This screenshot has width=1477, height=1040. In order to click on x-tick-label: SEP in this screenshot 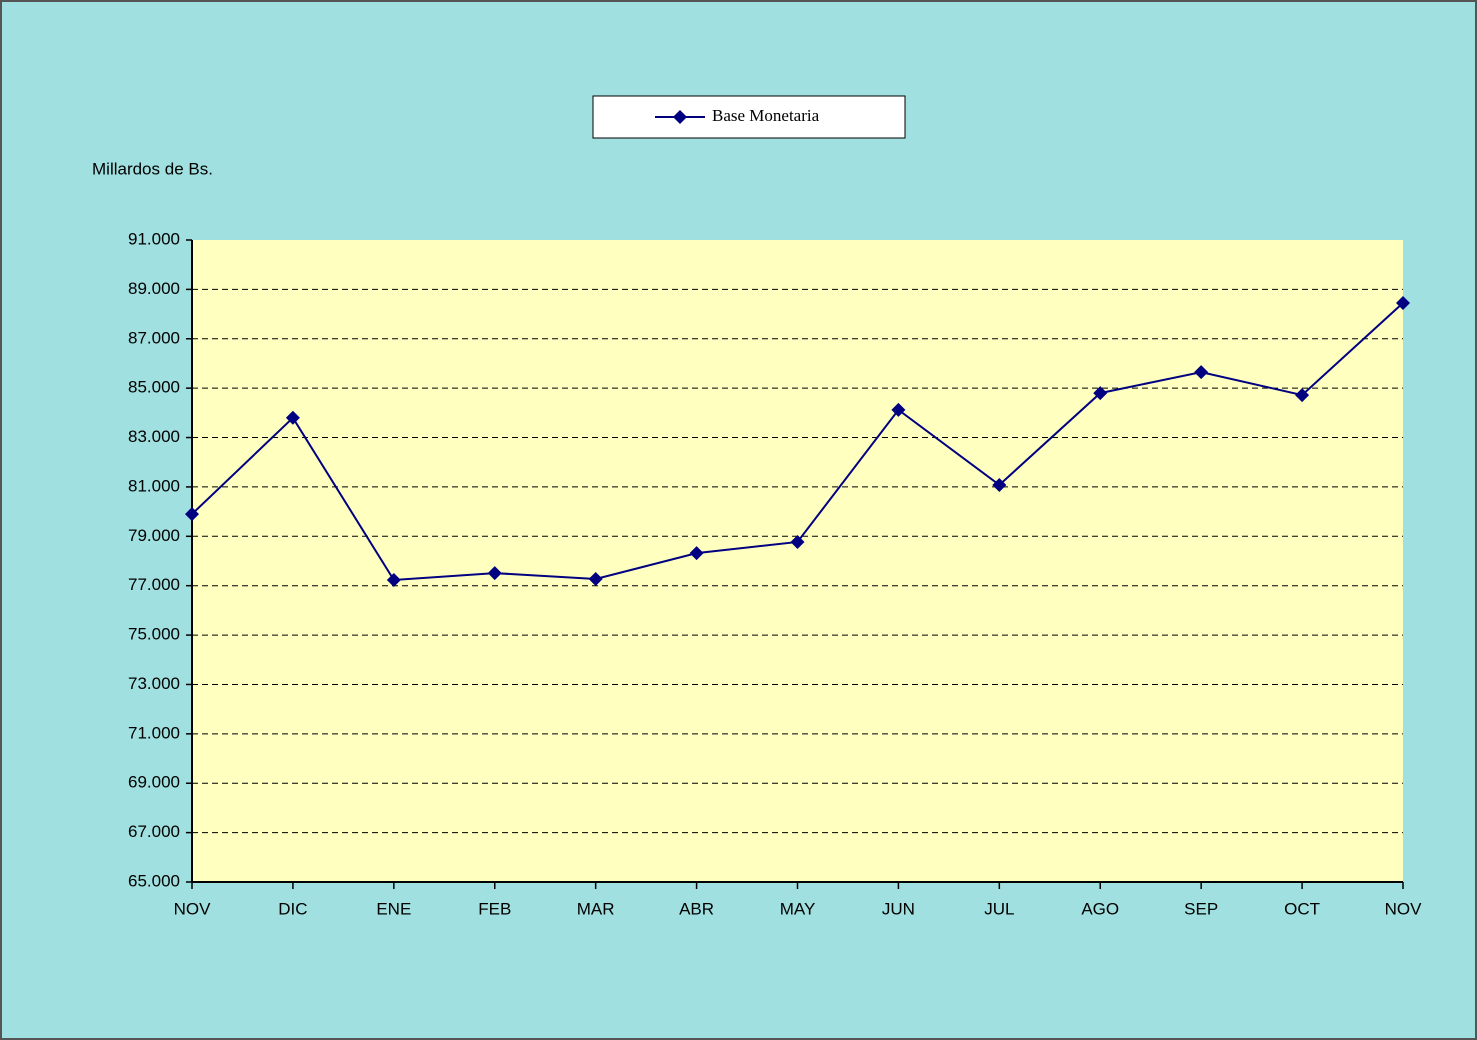, I will do `click(1201, 908)`.